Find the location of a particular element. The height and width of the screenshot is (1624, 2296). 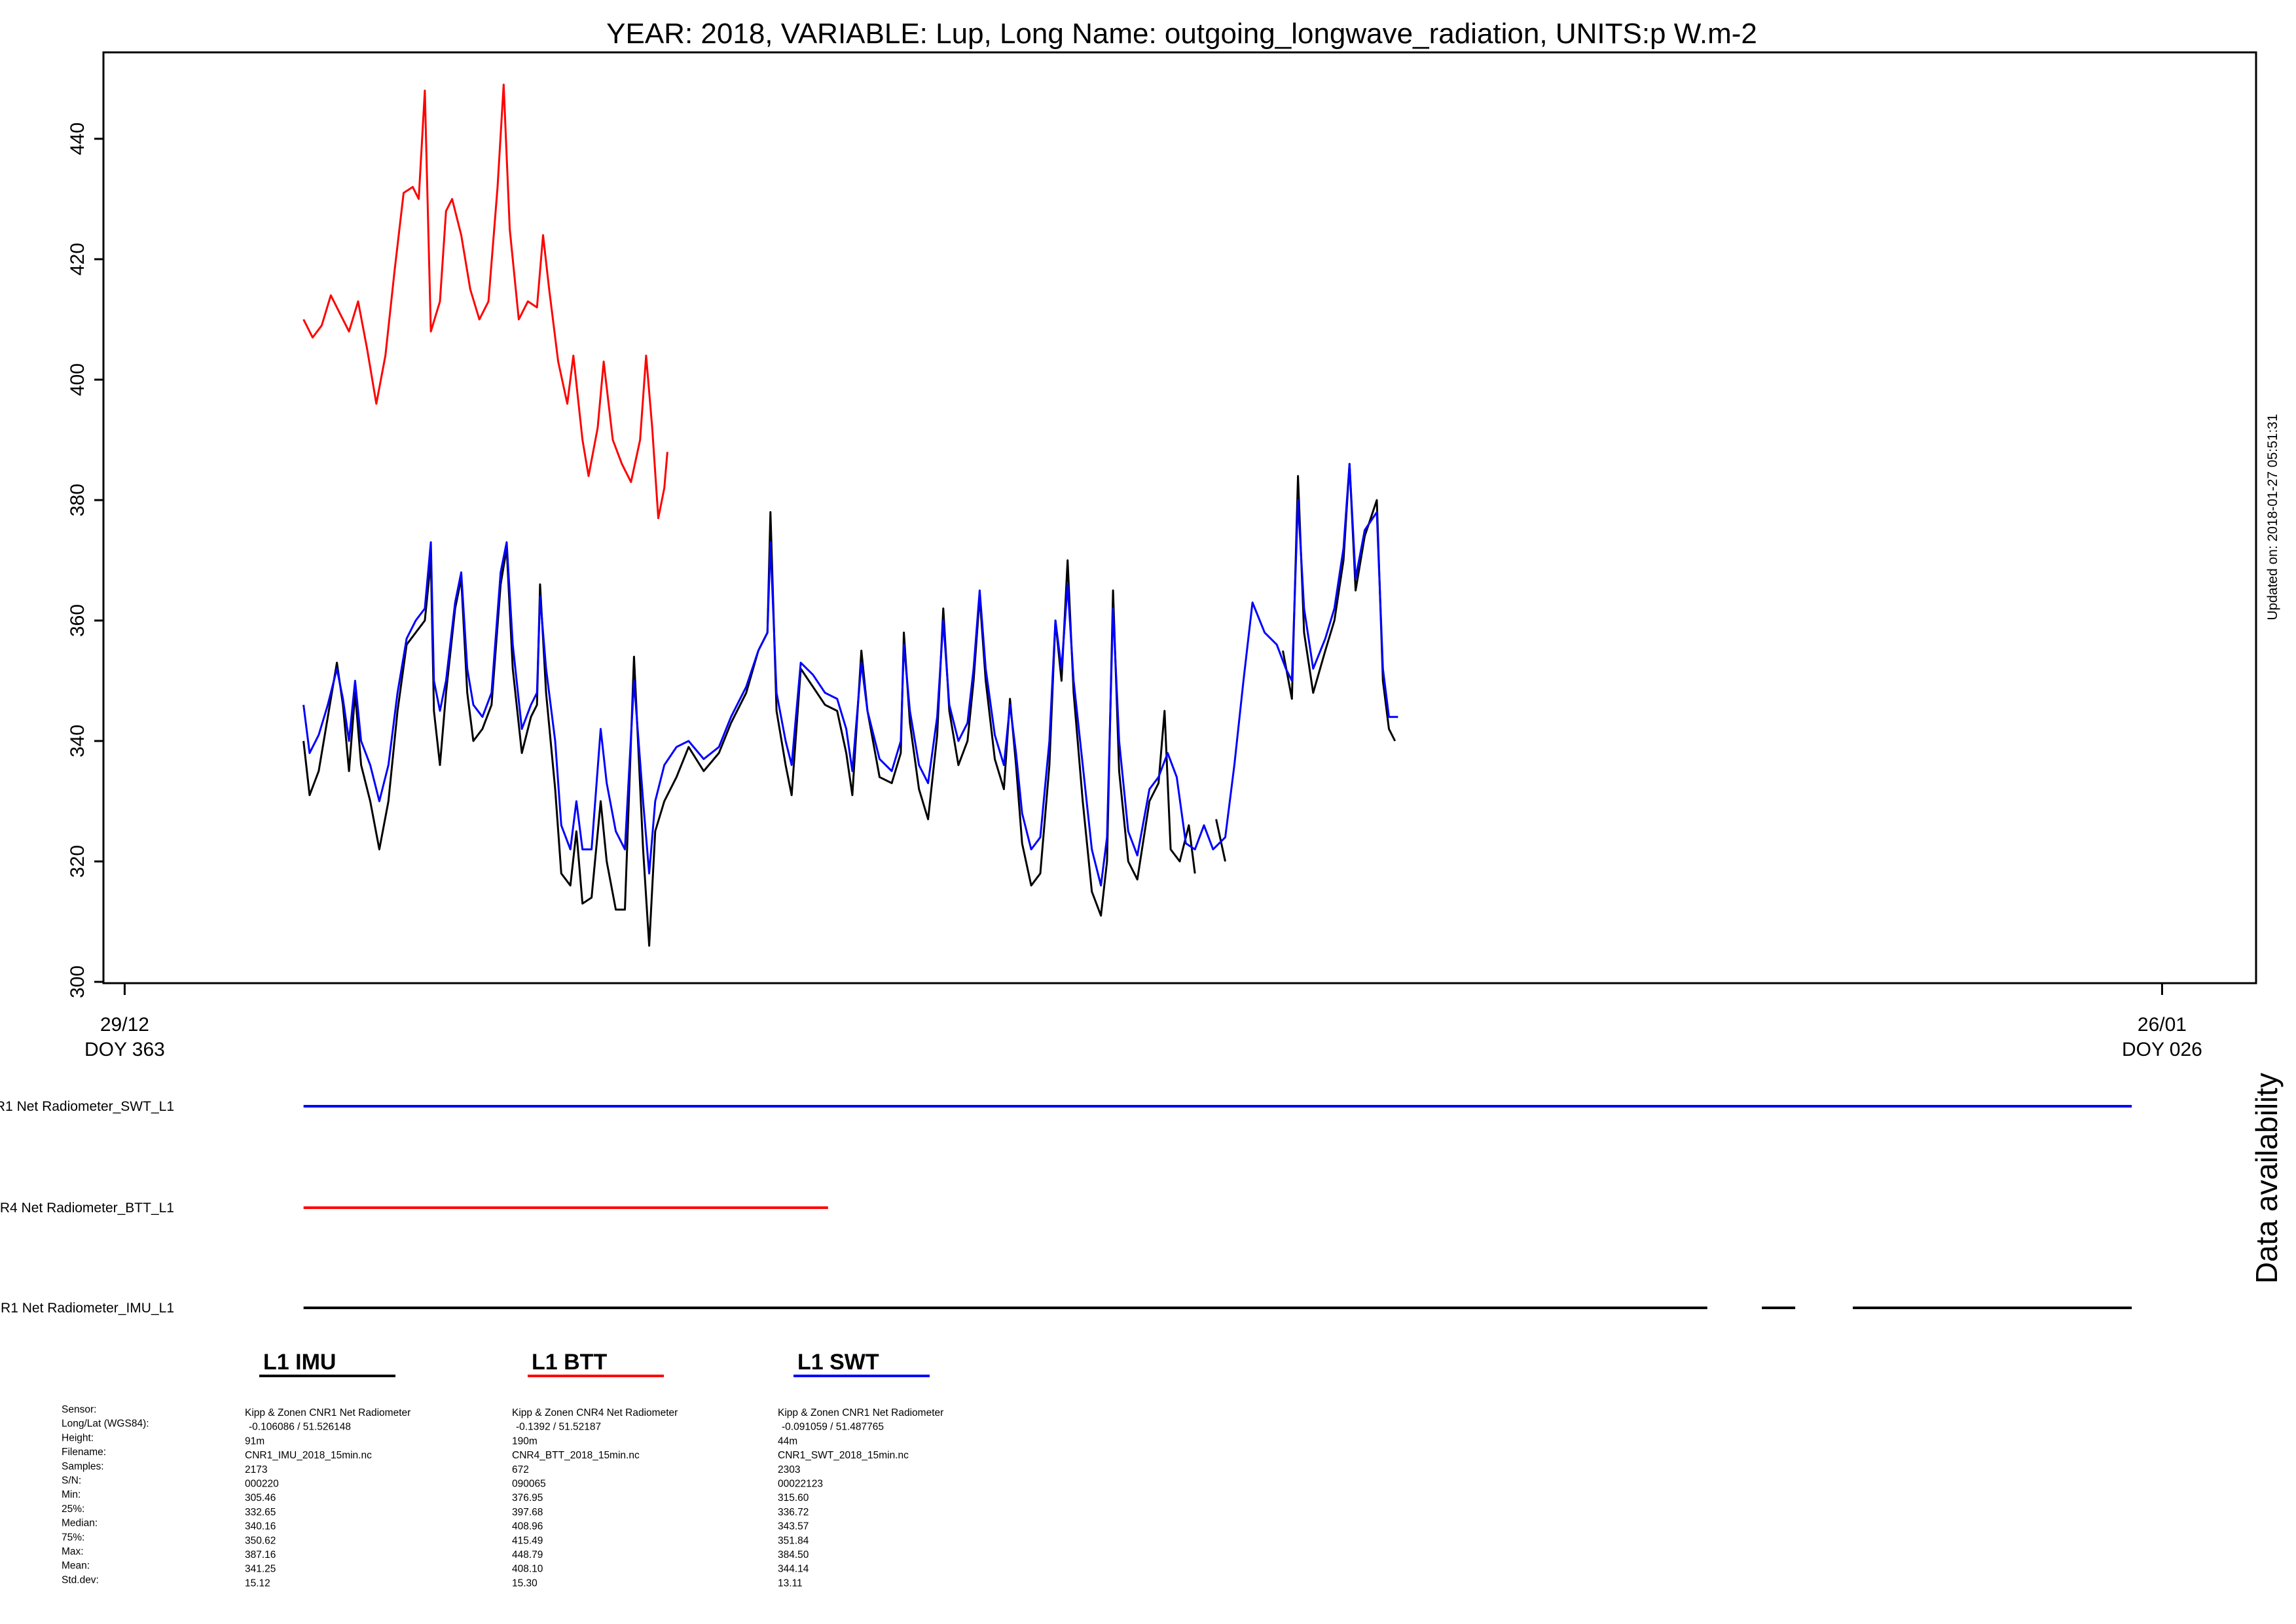

stats-value: 384.50 is located at coordinates (793, 1555).